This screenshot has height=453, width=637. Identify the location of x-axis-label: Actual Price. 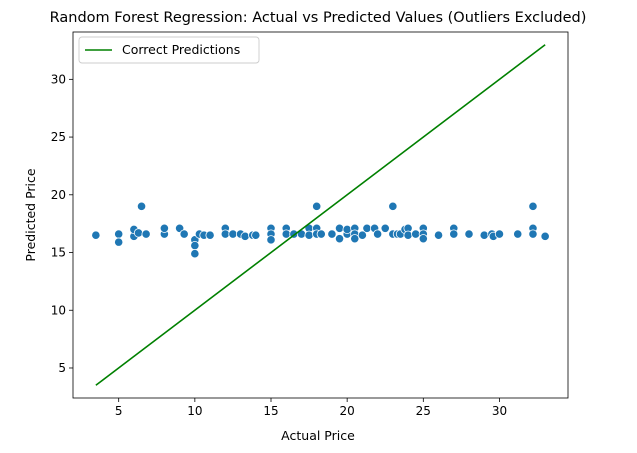
(318, 435).